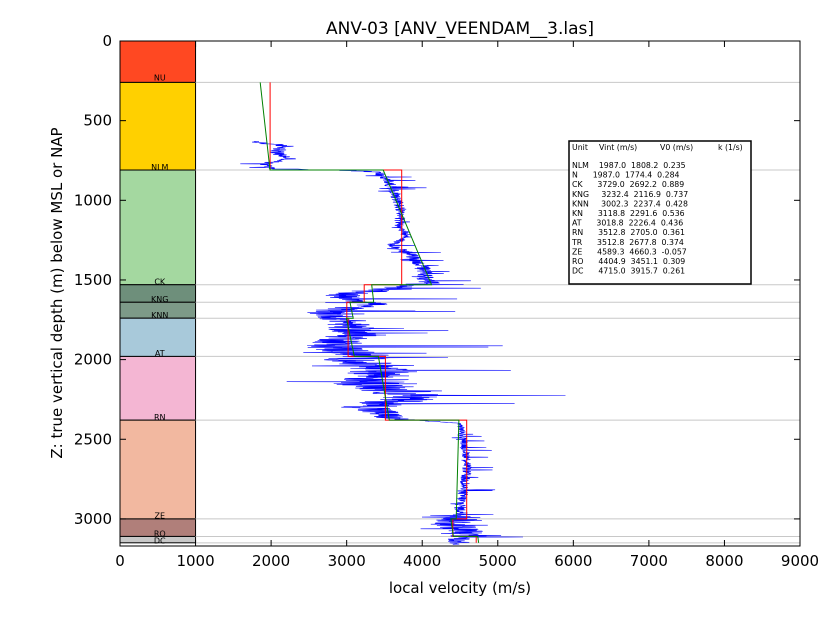  Describe the element at coordinates (627, 223) in the screenshot. I see `table-row: AT 3018.8 2226.4 0.436` at that location.